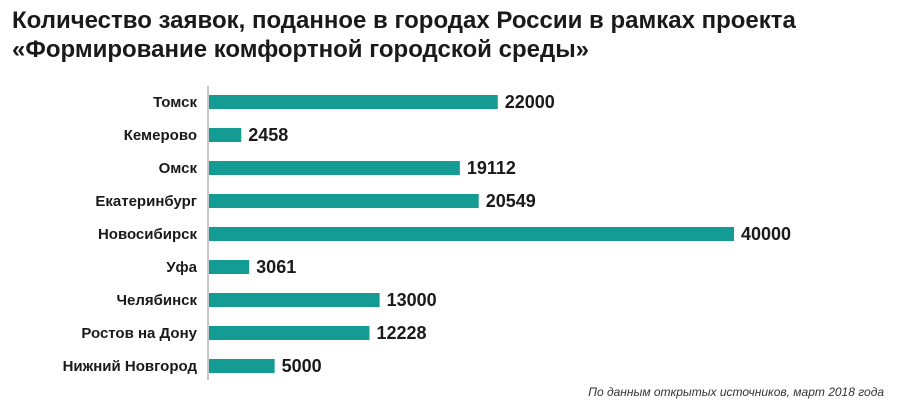  I want to click on value-label: 12228, so click(401, 333).